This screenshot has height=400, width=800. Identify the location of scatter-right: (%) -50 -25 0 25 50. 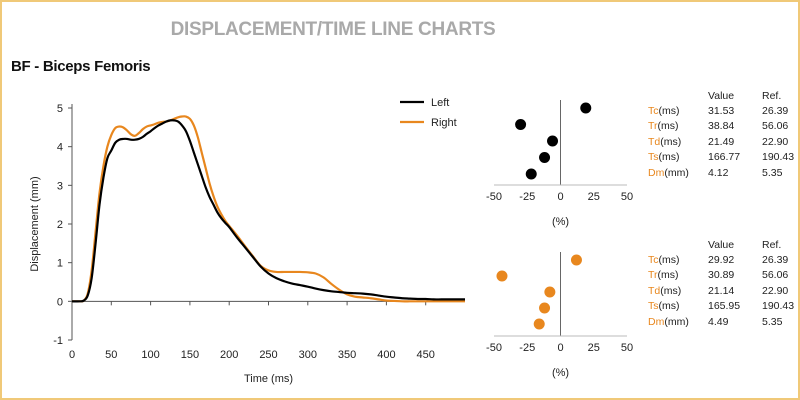
(559, 315).